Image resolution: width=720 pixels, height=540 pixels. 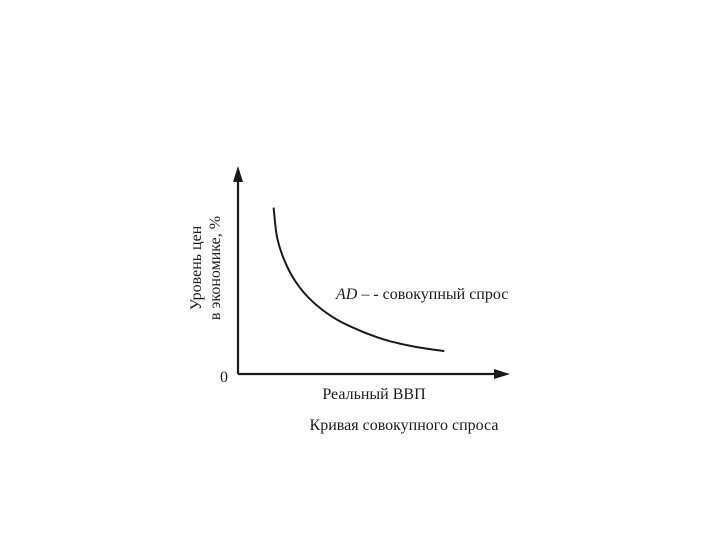 I want to click on ad-curve, so click(x=358, y=280).